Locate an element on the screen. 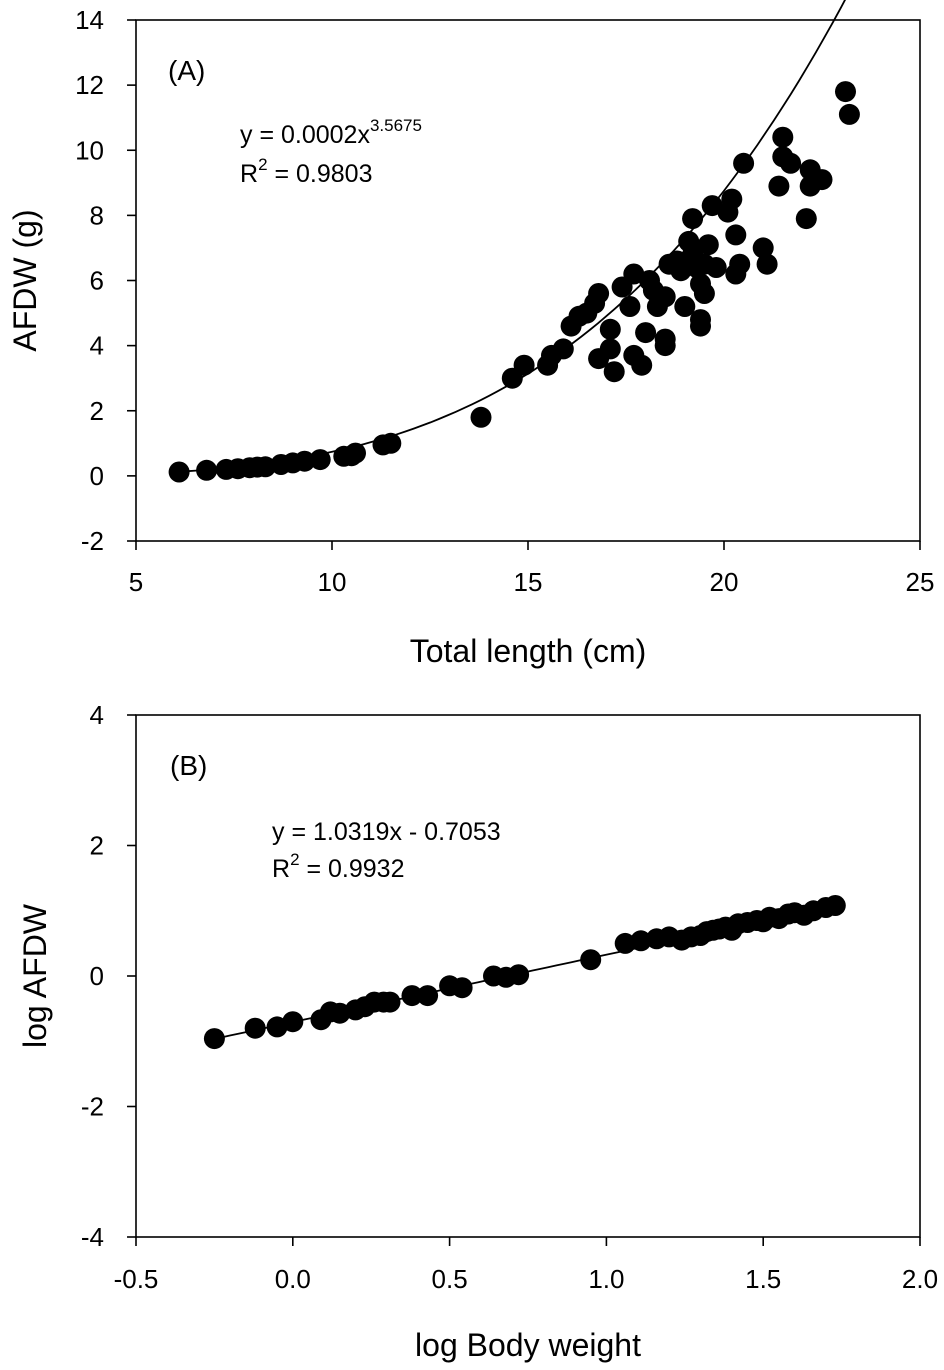 The width and height of the screenshot is (944, 1370). x-tick-label: 2.0 is located at coordinates (920, 1279).